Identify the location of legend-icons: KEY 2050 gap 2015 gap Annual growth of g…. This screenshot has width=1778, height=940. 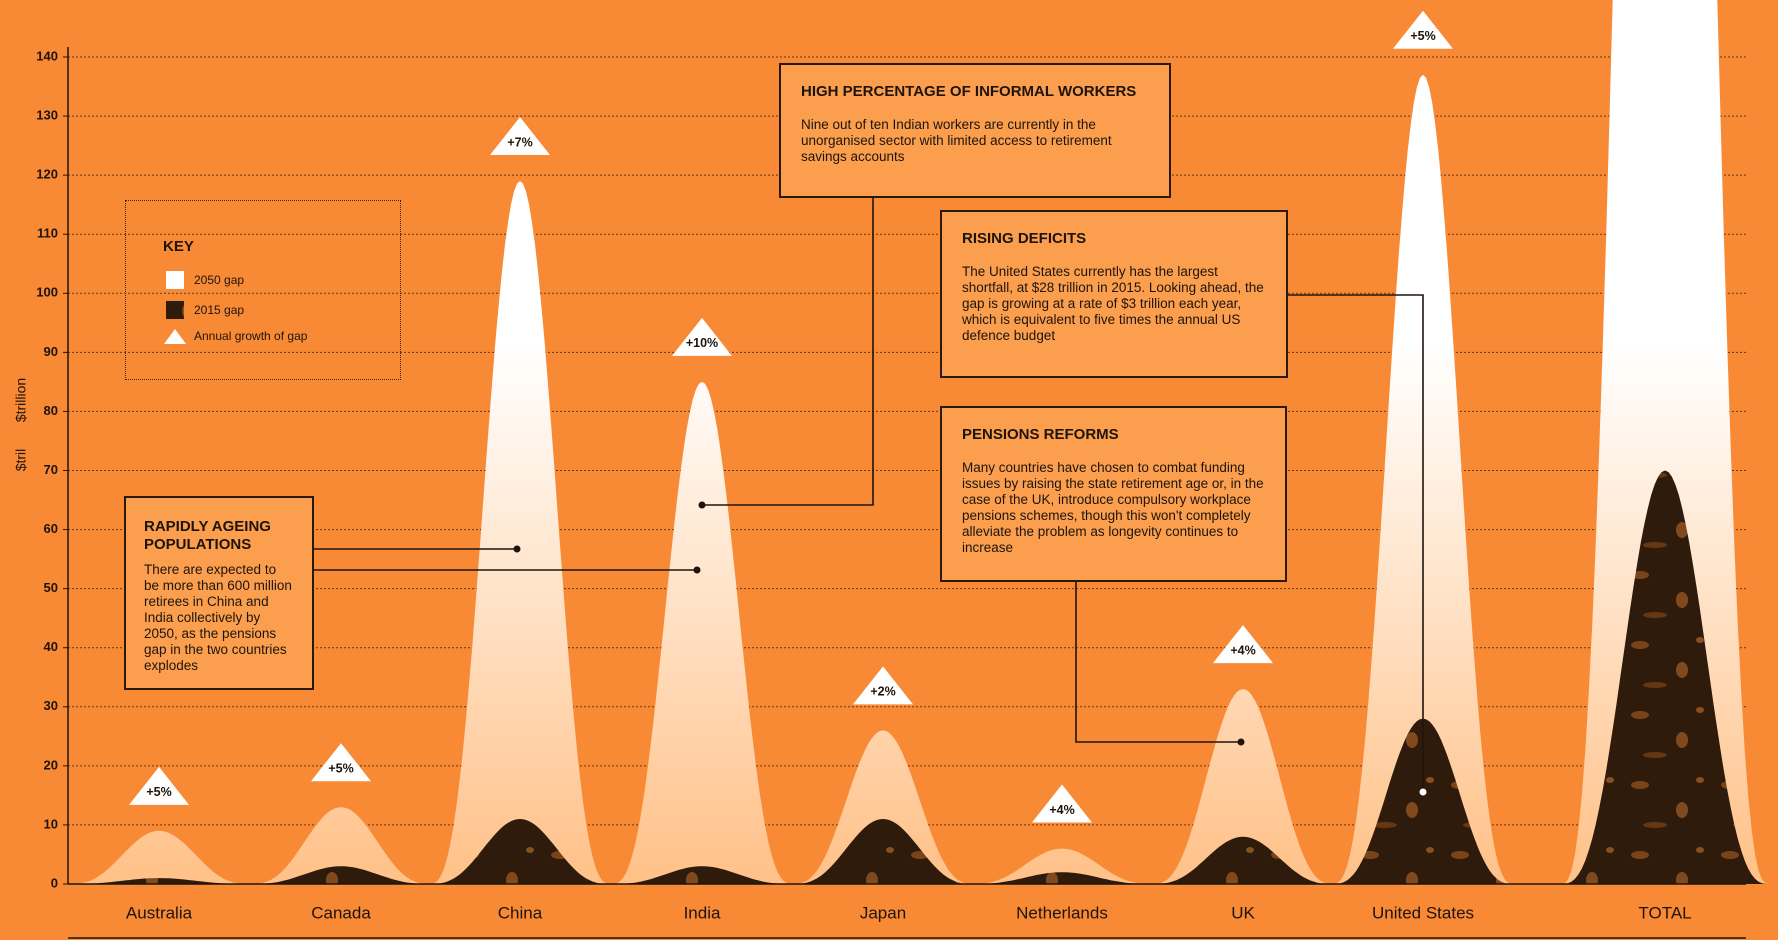
(235, 291).